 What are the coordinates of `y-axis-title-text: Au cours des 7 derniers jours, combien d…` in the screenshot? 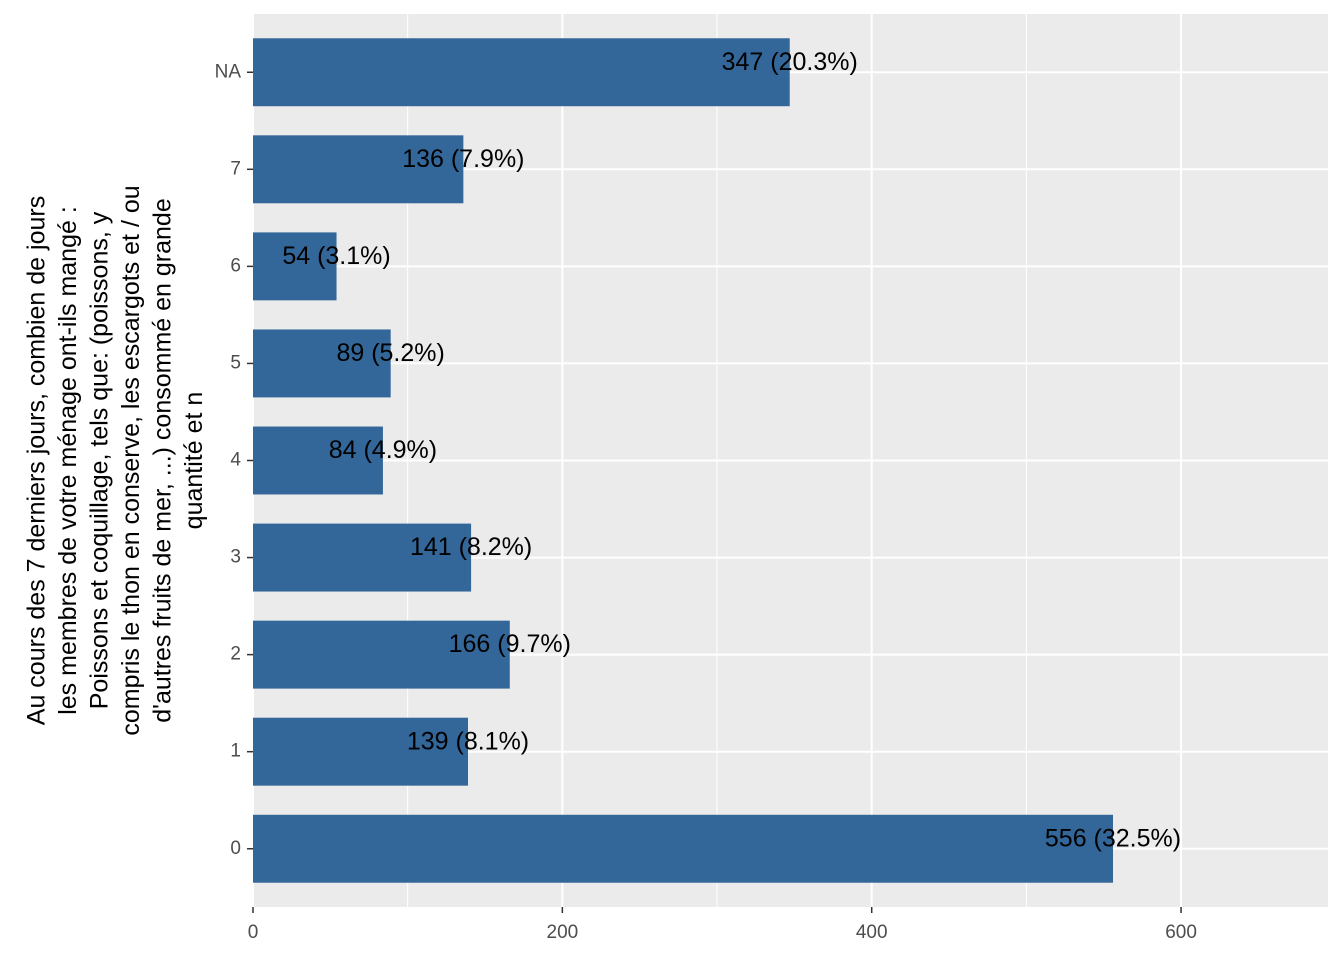 It's located at (116, 460).